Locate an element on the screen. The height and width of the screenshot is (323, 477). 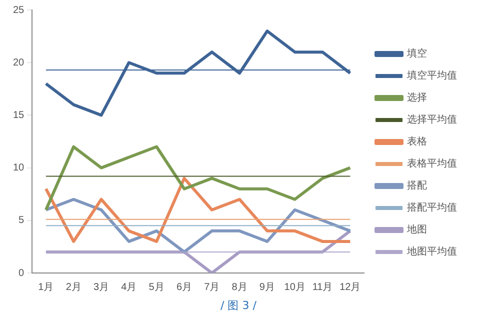
y-tick-label: 20 is located at coordinates (19, 62).